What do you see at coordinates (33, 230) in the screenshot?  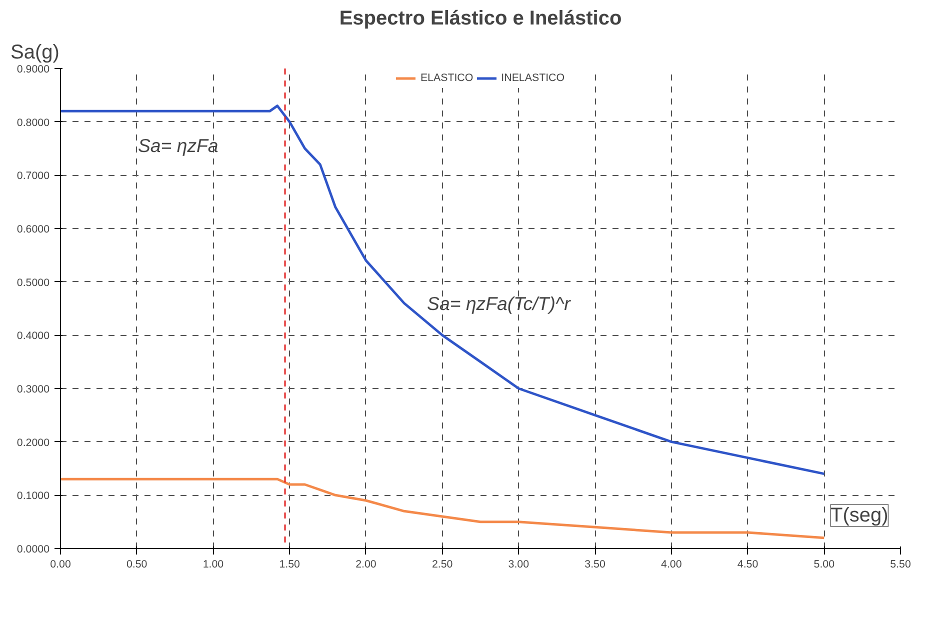 I see `y-tick-label: 0.6000` at bounding box center [33, 230].